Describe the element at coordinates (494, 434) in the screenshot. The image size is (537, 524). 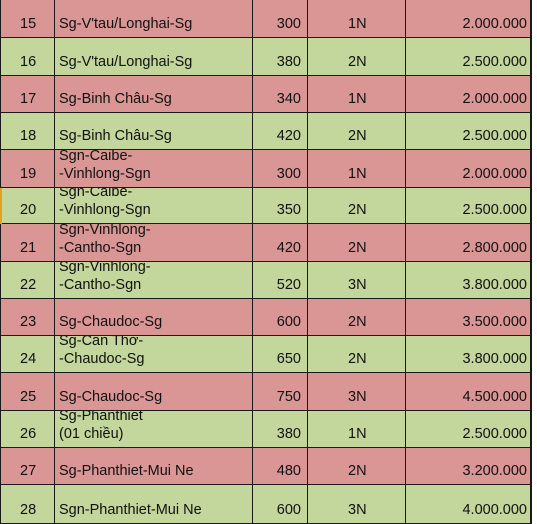
I see `price-text: 2.500.000` at that location.